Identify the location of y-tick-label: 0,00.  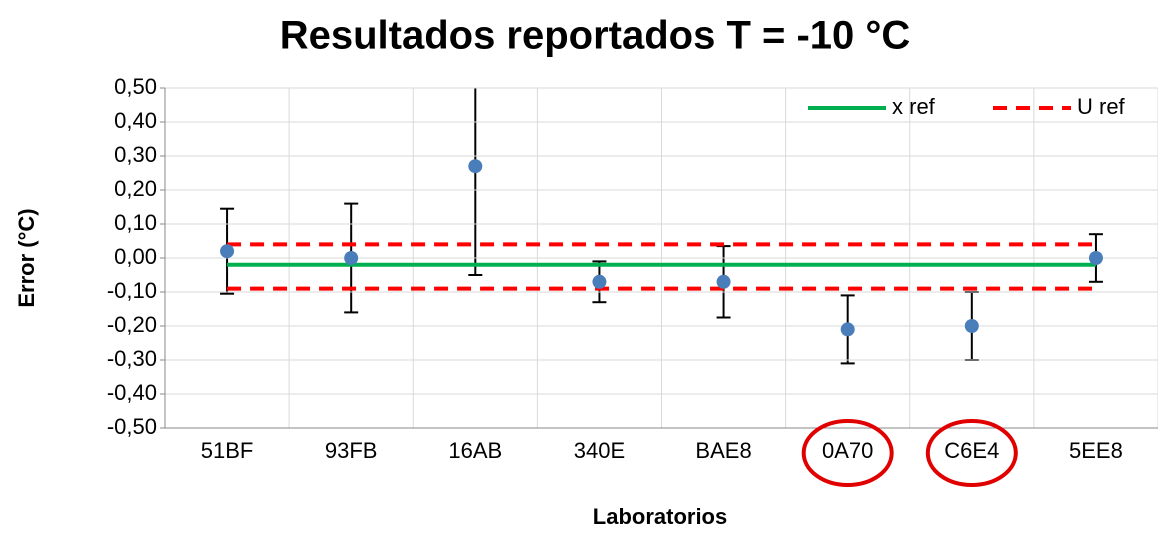
(135, 256).